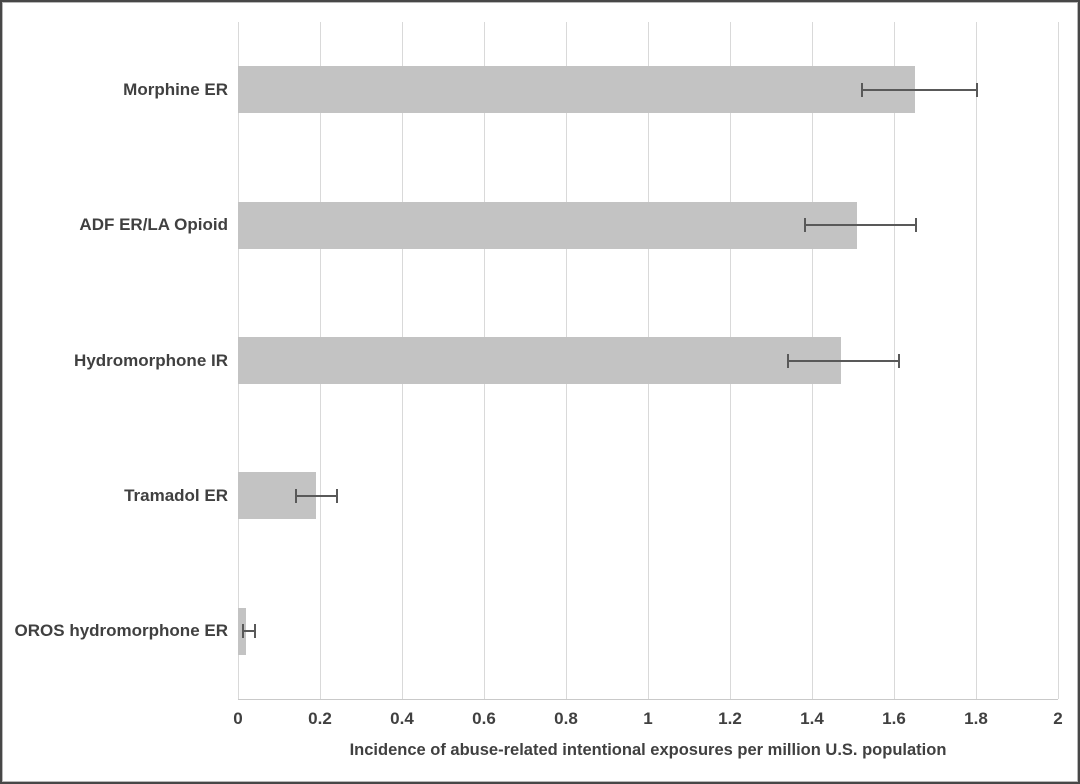 Image resolution: width=1080 pixels, height=784 pixels. What do you see at coordinates (402, 718) in the screenshot?
I see `x-tick-label: 0.4` at bounding box center [402, 718].